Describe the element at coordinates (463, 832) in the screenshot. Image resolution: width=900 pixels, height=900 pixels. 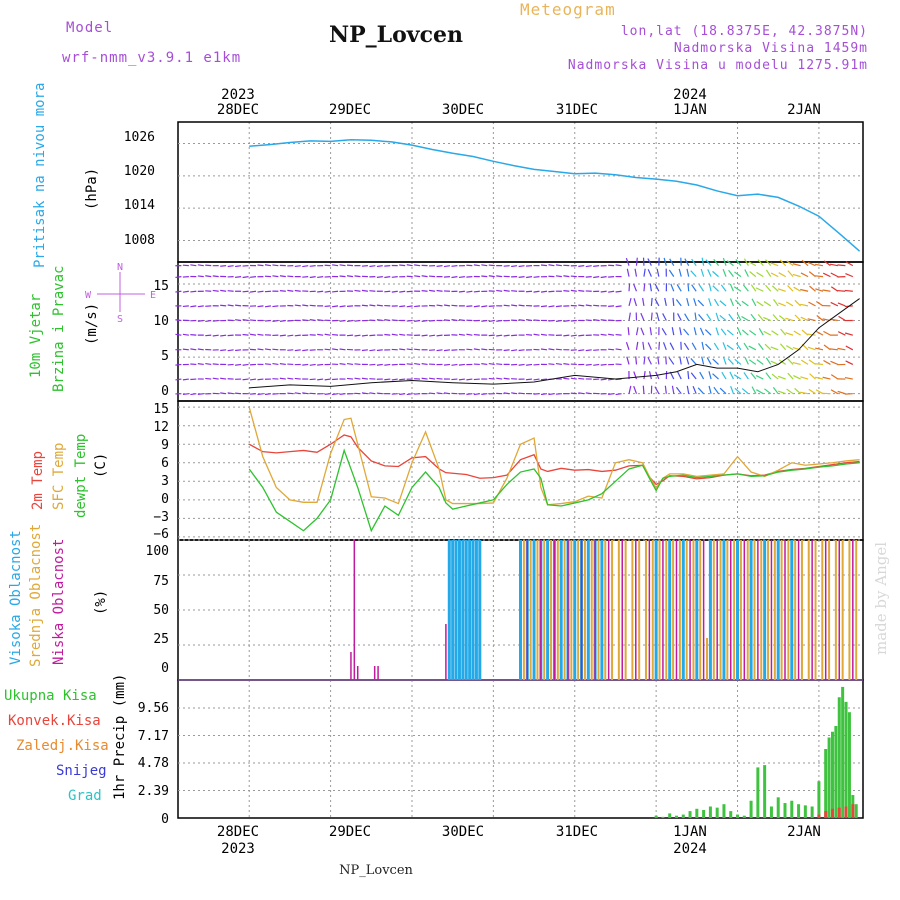
I see `bottom-day-30dec: 30DEC` at that location.